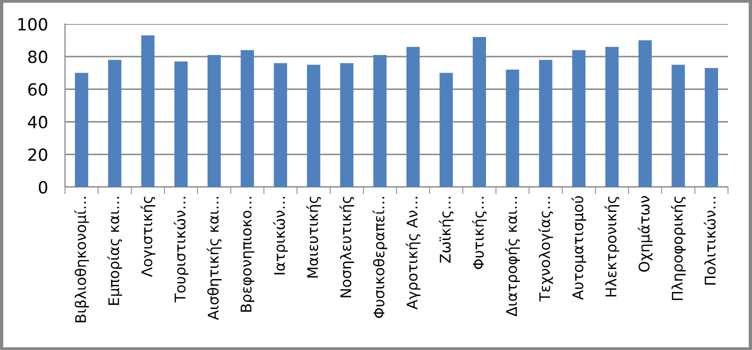  I want to click on x-tick-label: Μαιευτικής, so click(313, 237).